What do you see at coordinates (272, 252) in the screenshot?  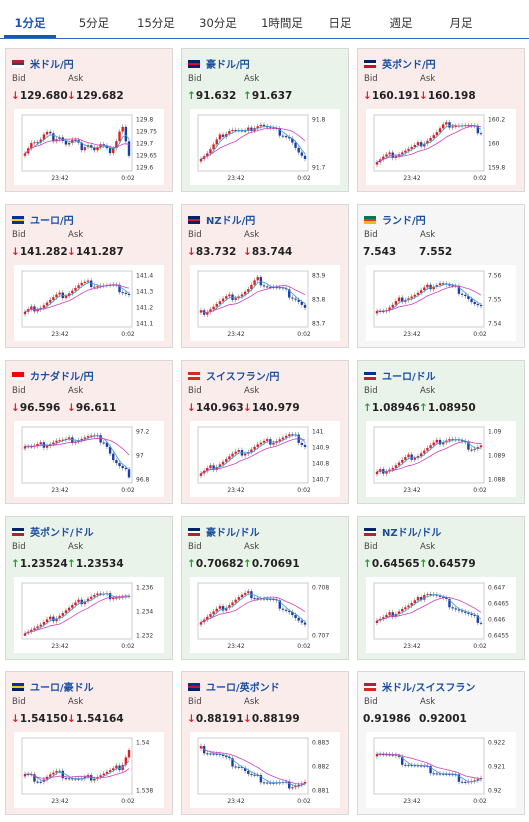 I see `ask-price: 83.744` at bounding box center [272, 252].